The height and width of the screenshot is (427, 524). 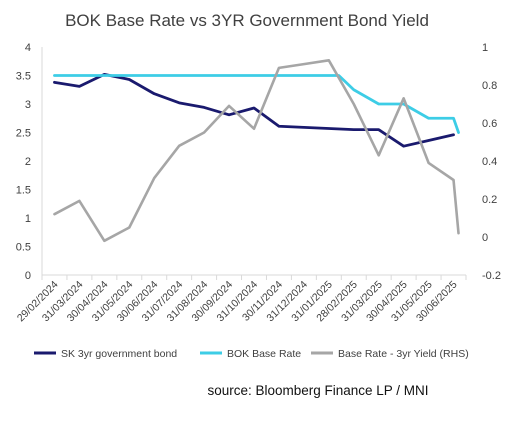 What do you see at coordinates (23, 134) in the screenshot?
I see `y-left-tick-label: 2.5` at bounding box center [23, 134].